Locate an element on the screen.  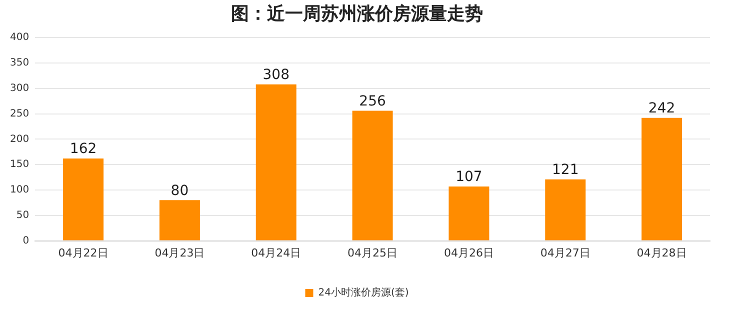
y-tick-label: 350 is located at coordinates (20, 63).